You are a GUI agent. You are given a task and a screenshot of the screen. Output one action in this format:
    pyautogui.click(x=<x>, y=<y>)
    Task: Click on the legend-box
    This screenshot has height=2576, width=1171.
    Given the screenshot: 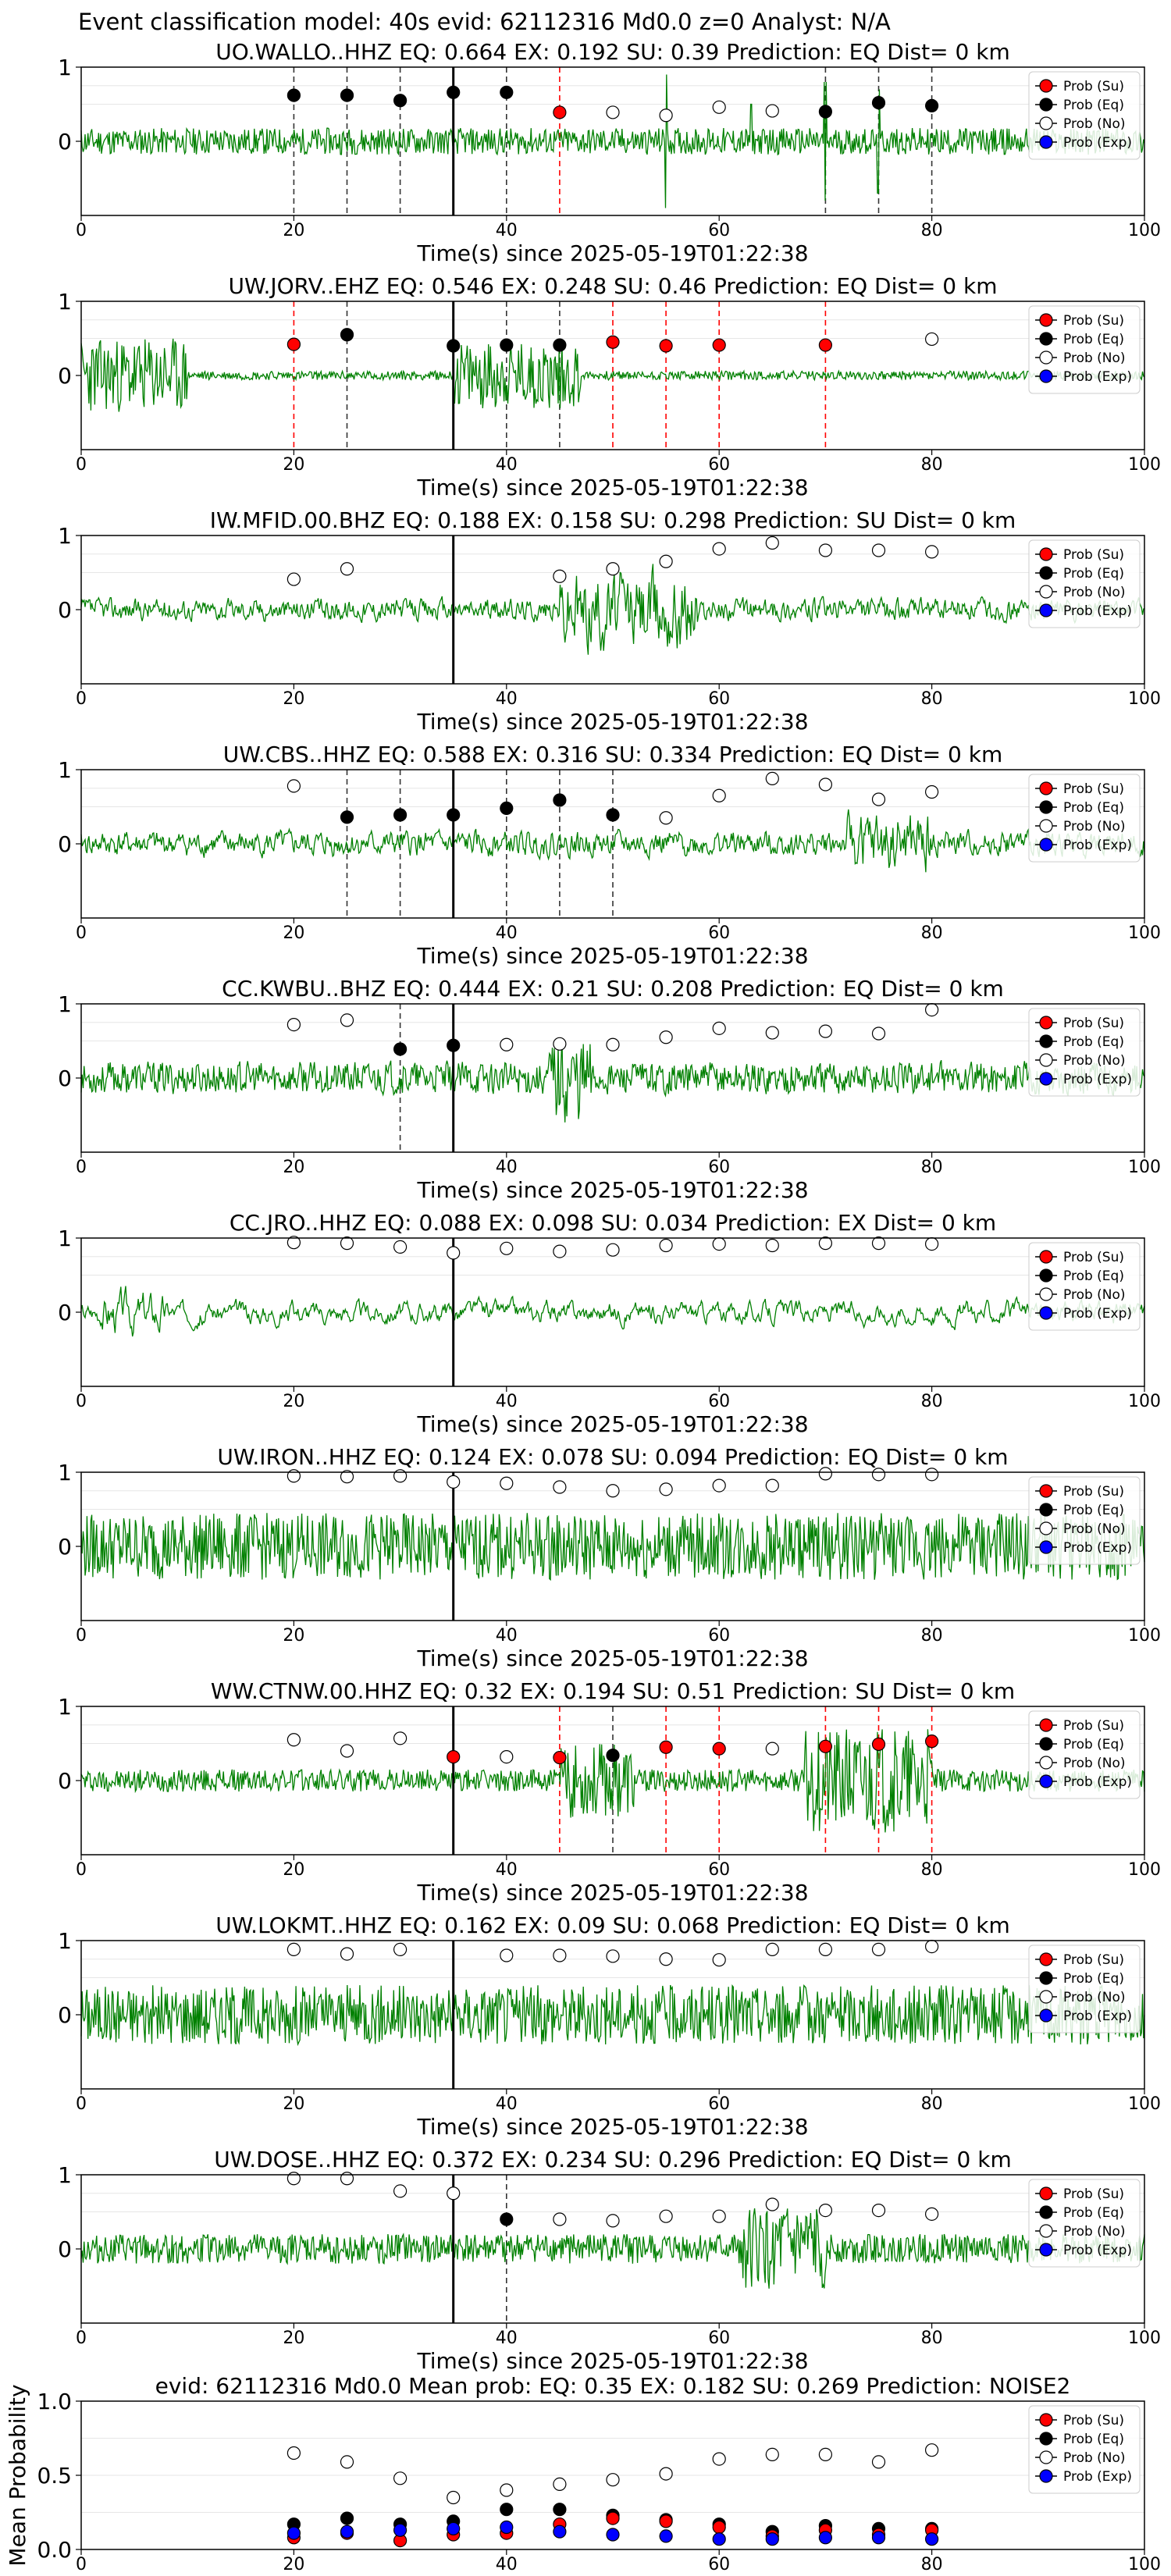 What is the action you would take?
    pyautogui.click(x=1084, y=1520)
    